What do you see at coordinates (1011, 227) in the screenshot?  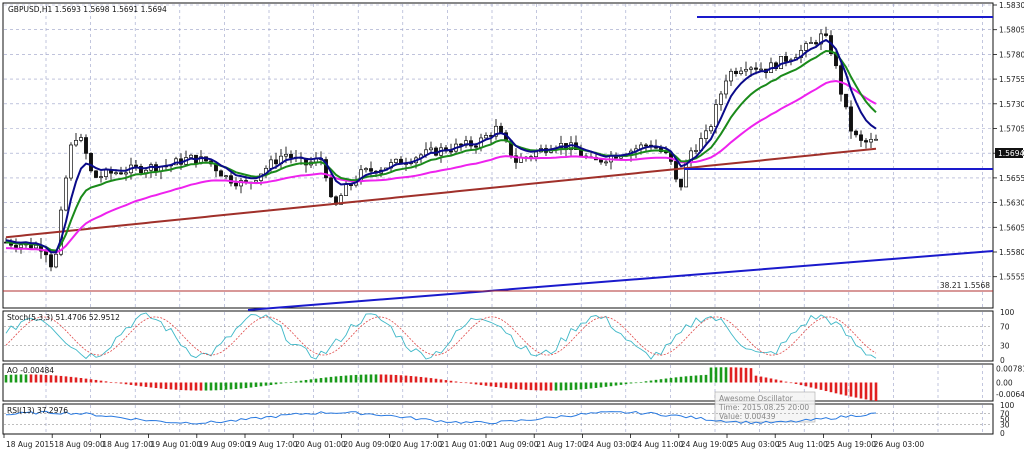 I see `price-tick-label: 1.5605` at bounding box center [1011, 227].